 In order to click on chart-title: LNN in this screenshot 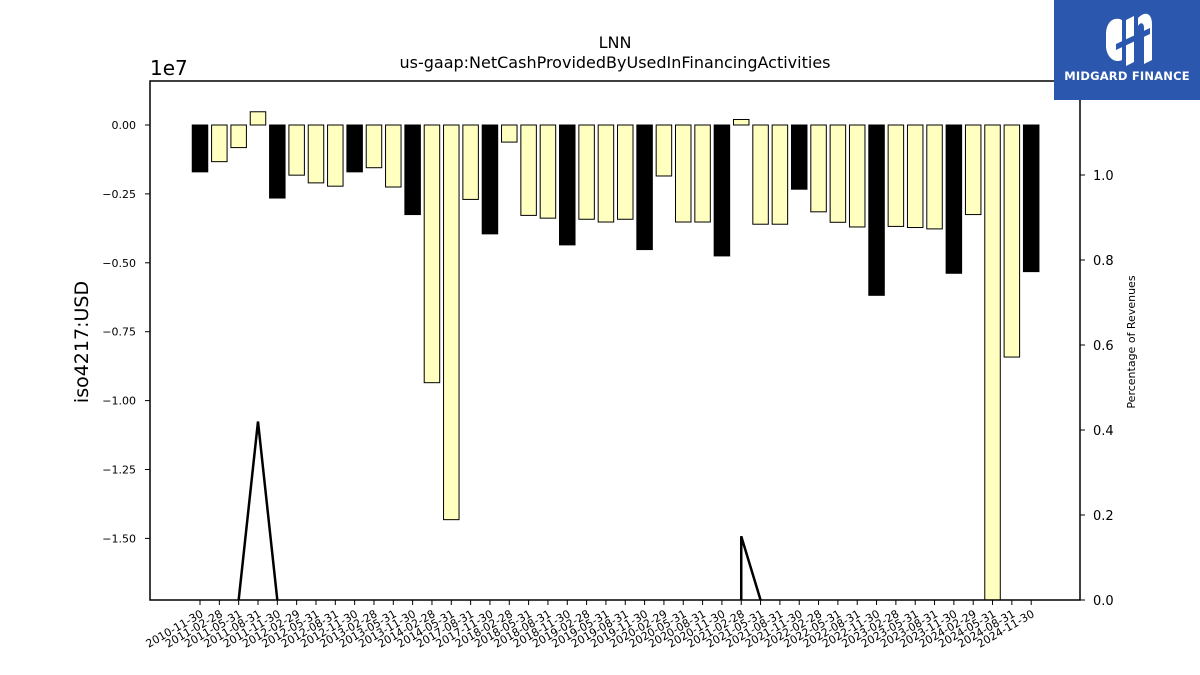, I will do `click(615, 42)`.